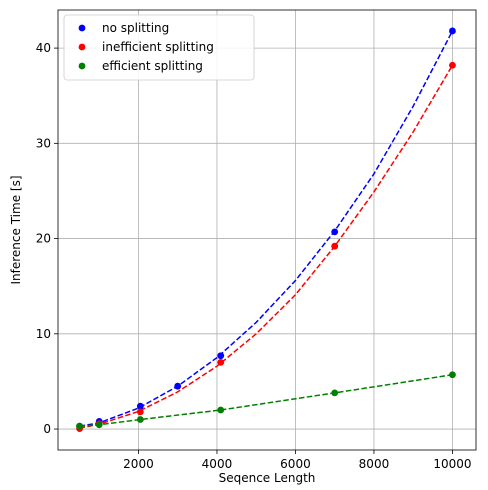  Describe the element at coordinates (135, 28) in the screenshot. I see `legend-label: no splitting` at that location.